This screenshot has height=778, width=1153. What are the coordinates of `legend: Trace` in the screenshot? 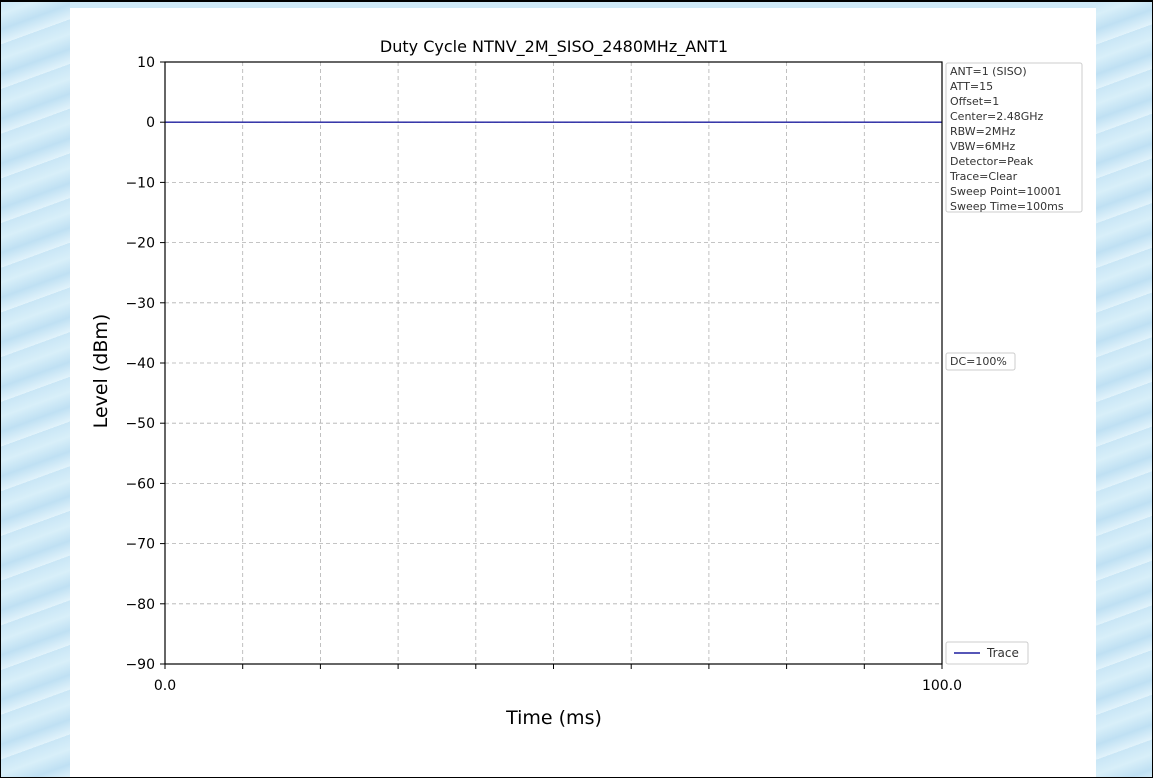 It's located at (987, 653).